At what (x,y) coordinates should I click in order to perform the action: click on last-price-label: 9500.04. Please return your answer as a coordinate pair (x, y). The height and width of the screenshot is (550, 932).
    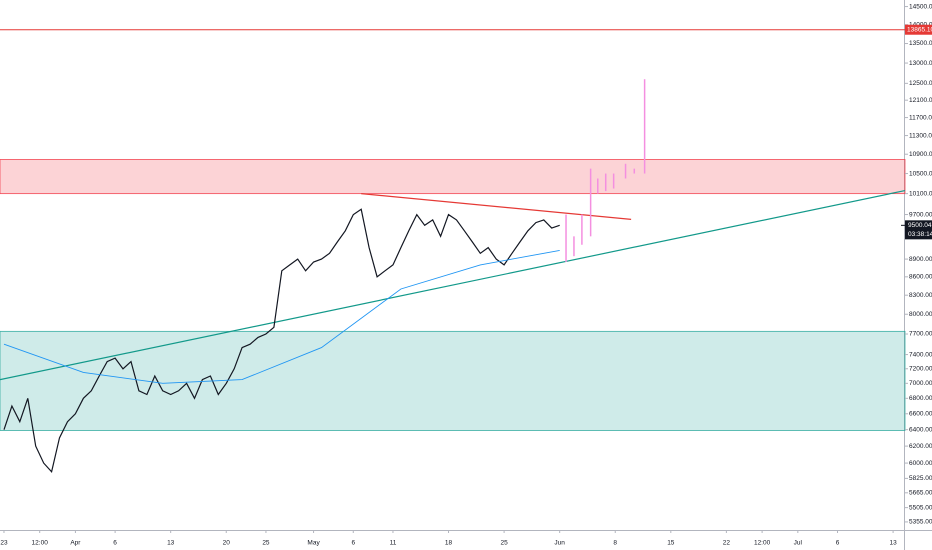
    Looking at the image, I should click on (920, 225).